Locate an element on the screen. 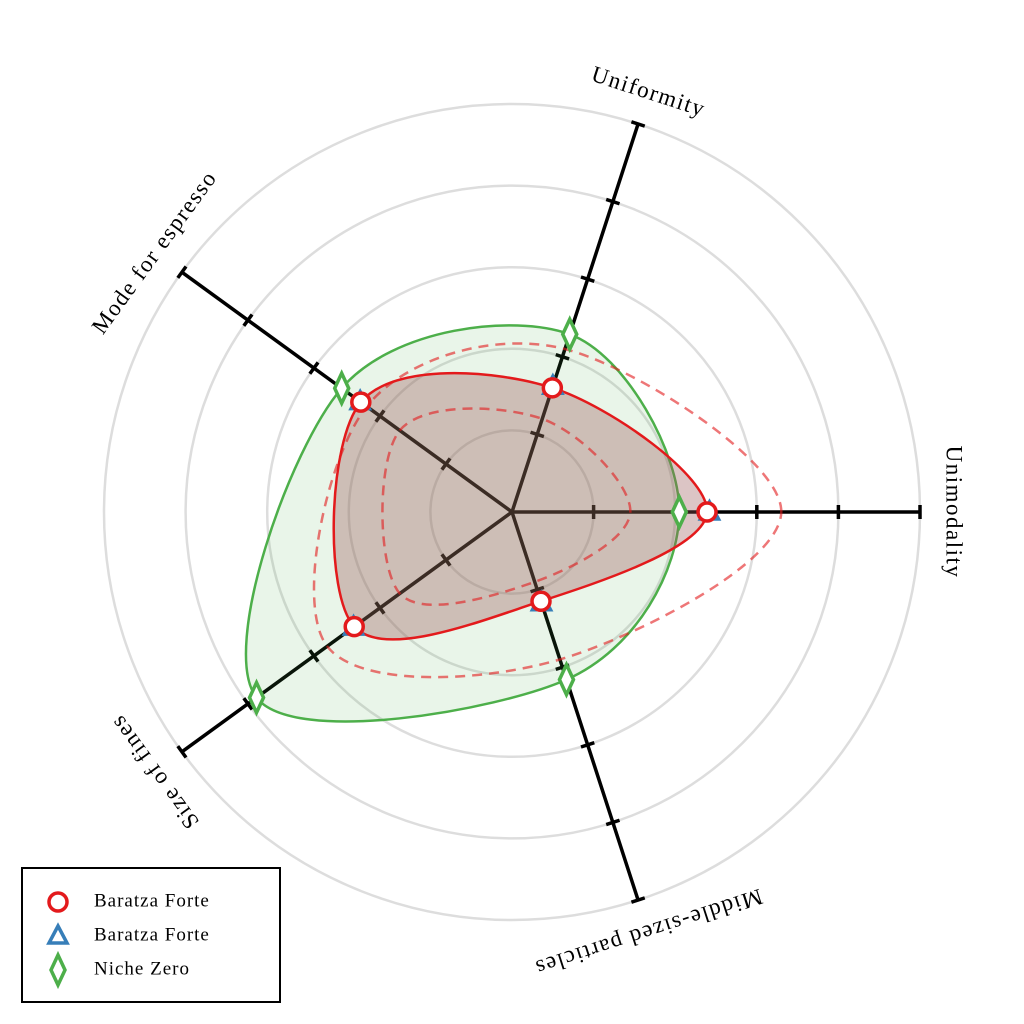  series-area is located at coordinates (520, 506).